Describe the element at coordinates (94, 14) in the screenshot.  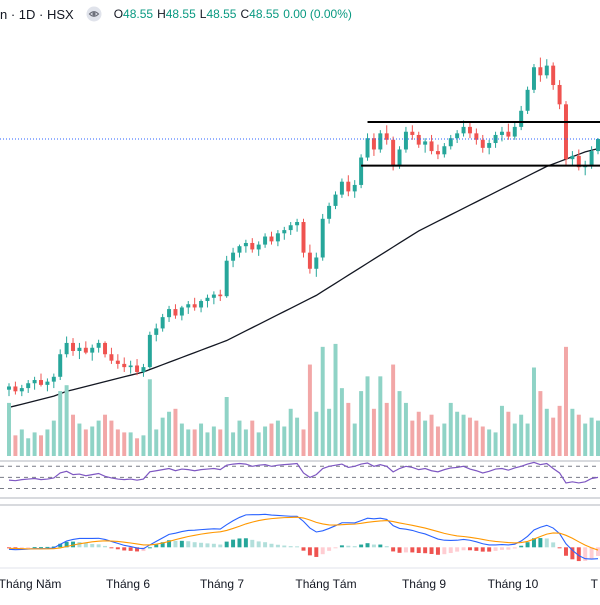
I see `eye-icon` at that location.